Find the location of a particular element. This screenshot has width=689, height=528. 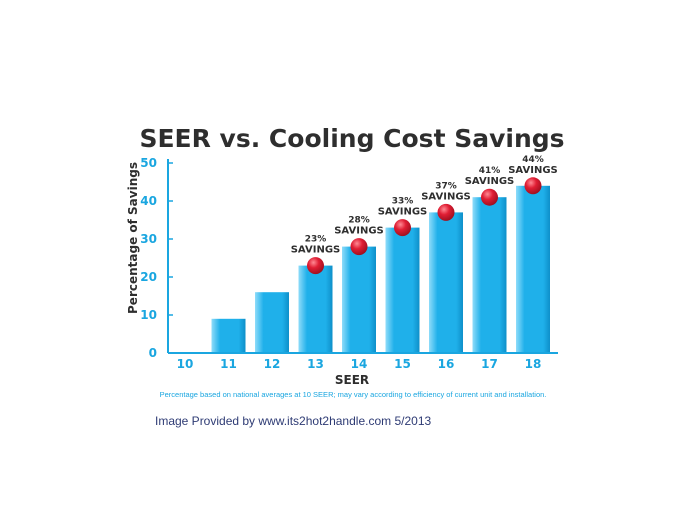

x-tick-label: 16 is located at coordinates (446, 364).